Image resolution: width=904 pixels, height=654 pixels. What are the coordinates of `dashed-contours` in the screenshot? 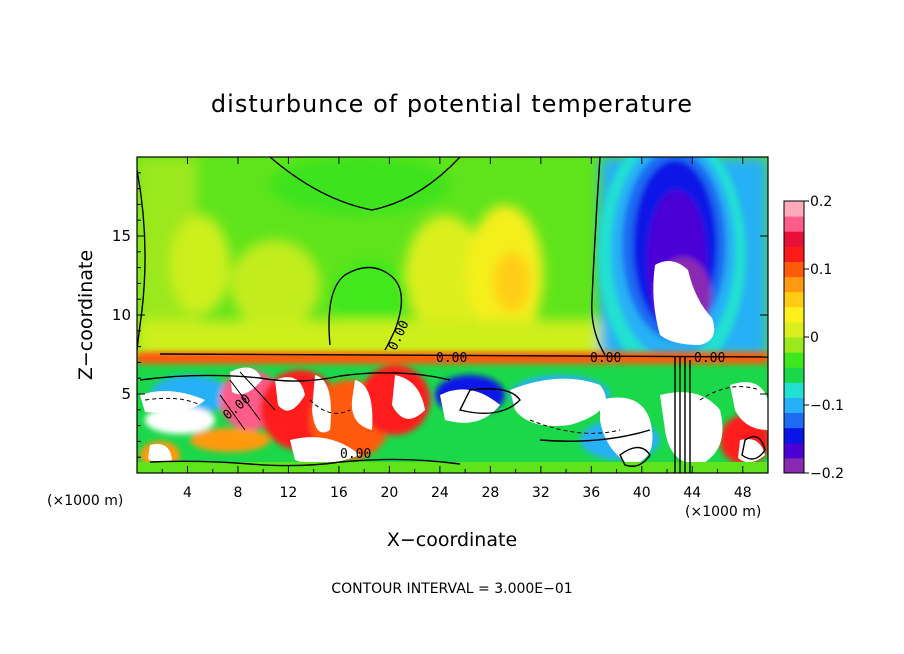 It's located at (452, 410).